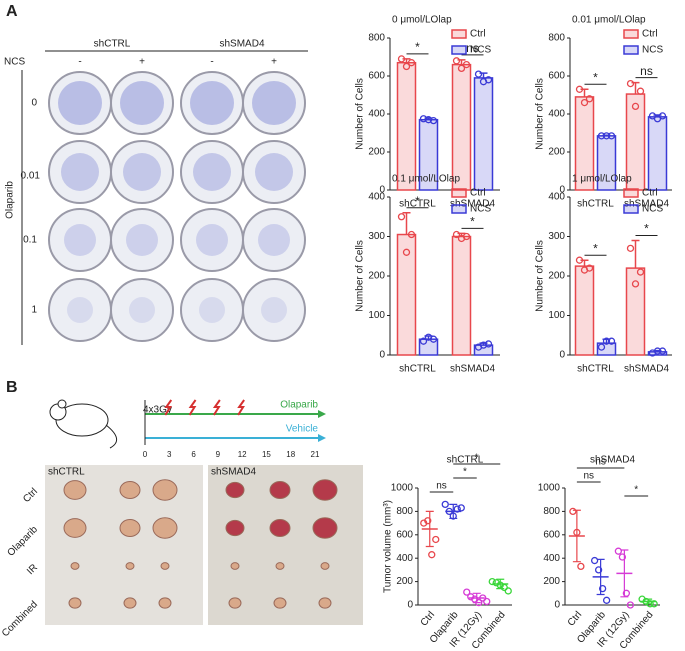 The width and height of the screenshot is (685, 651). I want to click on arm-label: Olaparib, so click(299, 405).